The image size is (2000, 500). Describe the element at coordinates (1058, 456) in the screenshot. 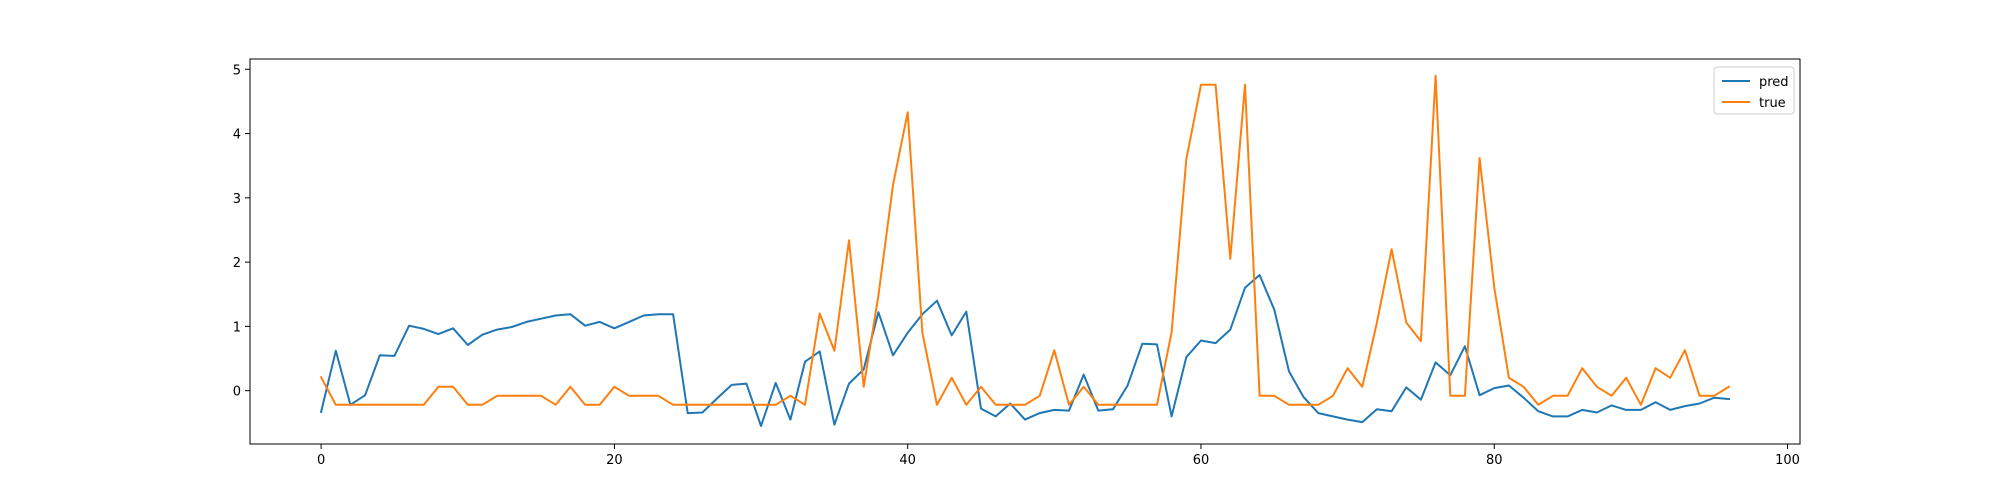

I see `x-axis: 0 20 40 60 80 100` at that location.